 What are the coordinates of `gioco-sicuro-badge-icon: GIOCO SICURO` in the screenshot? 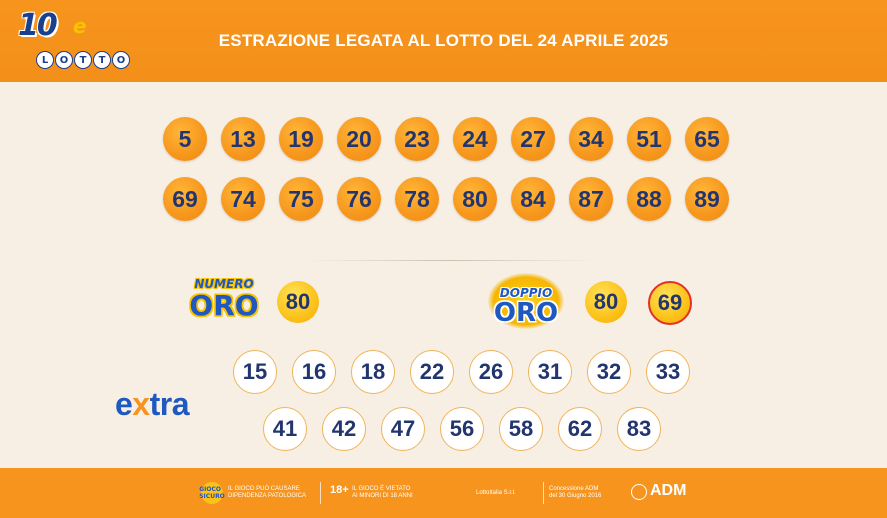 It's located at (212, 493).